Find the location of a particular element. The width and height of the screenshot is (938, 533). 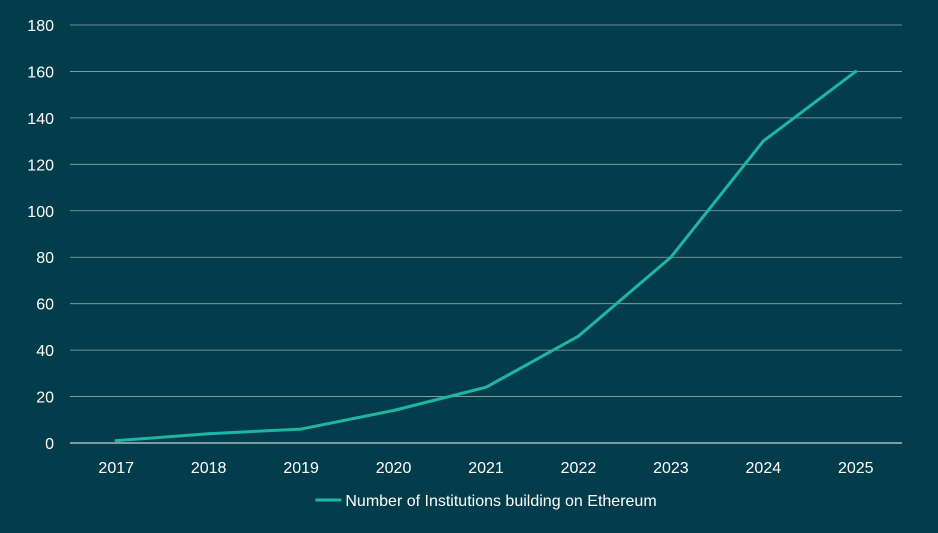

y-axis-ticks: 0 20 40 60 80 100 120 140 160 180 is located at coordinates (40, 235).